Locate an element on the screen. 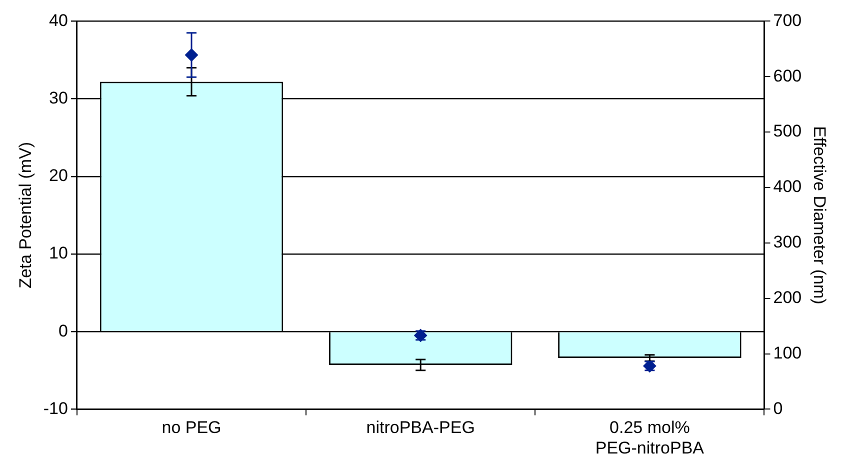  x-tick-label: nitroPBA-PEG is located at coordinates (420, 428).